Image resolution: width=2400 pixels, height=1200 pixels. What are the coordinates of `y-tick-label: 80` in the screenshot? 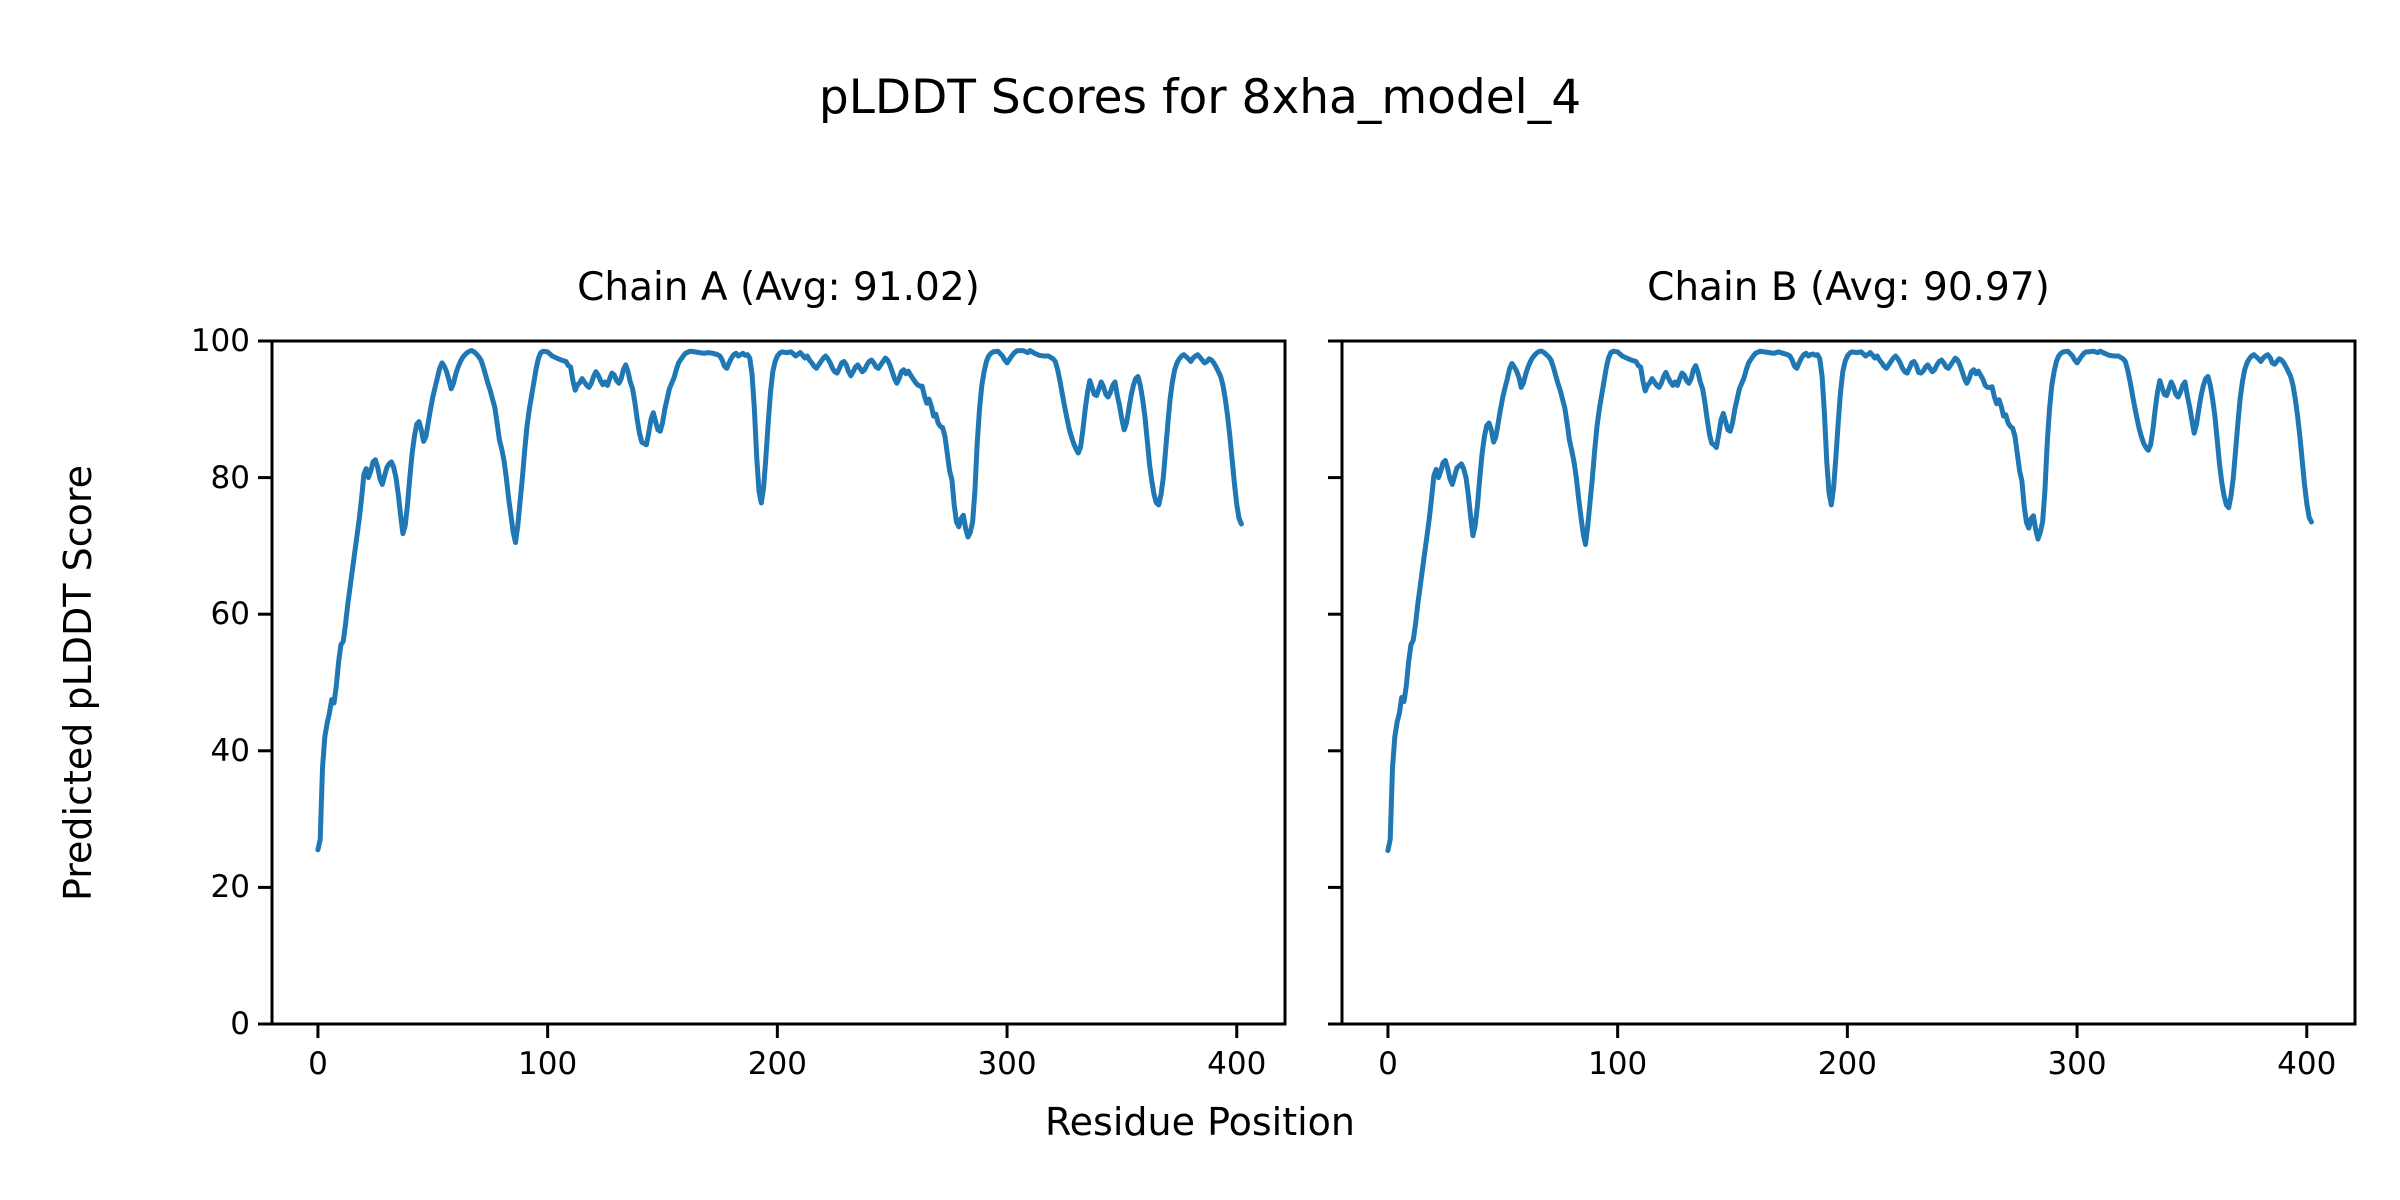 It's located at (230, 477).